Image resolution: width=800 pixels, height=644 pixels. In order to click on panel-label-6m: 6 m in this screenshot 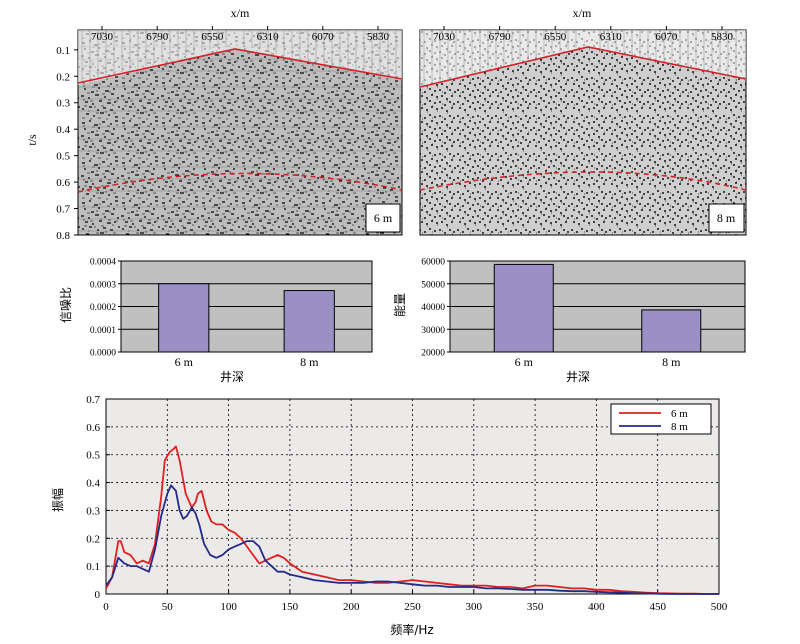, I will do `click(383, 218)`.